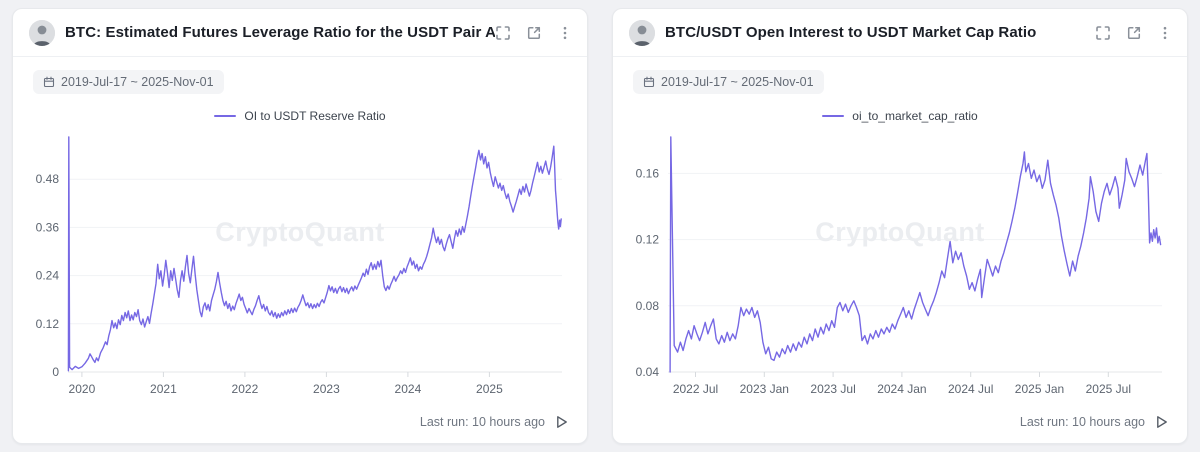 The image size is (1200, 452). I want to click on legend-item: OI to USDT Reserve Ratio, so click(300, 116).